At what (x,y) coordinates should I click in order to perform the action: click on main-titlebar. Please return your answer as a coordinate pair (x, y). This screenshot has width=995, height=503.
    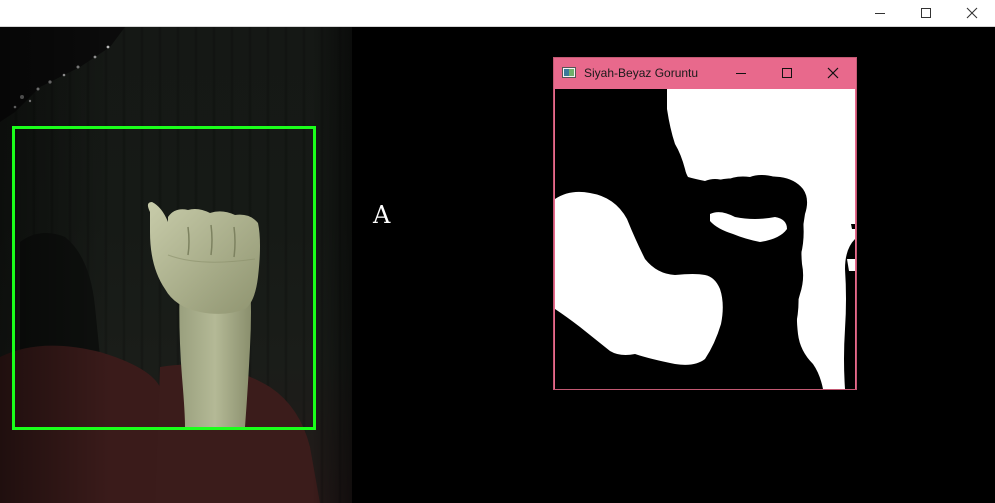
    Looking at the image, I should click on (497, 13).